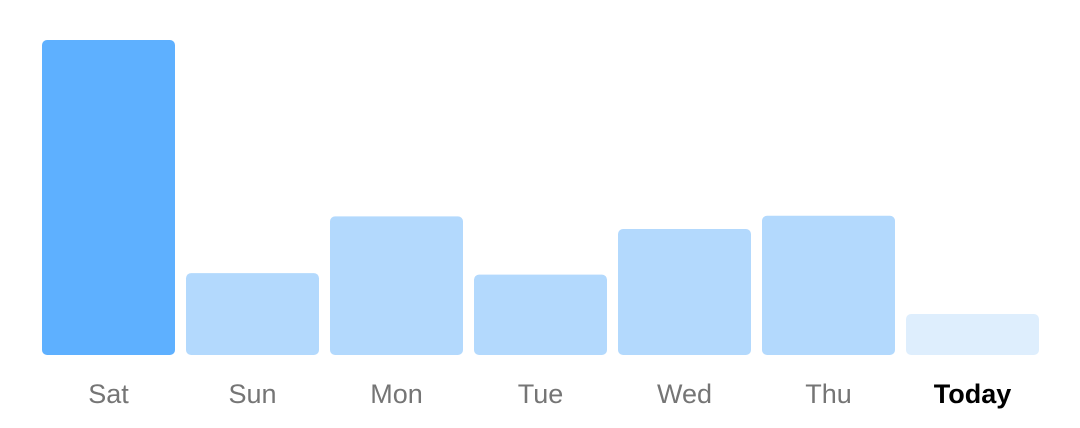 The image size is (1080, 428). I want to click on tick-label-mon: Mon, so click(396, 394).